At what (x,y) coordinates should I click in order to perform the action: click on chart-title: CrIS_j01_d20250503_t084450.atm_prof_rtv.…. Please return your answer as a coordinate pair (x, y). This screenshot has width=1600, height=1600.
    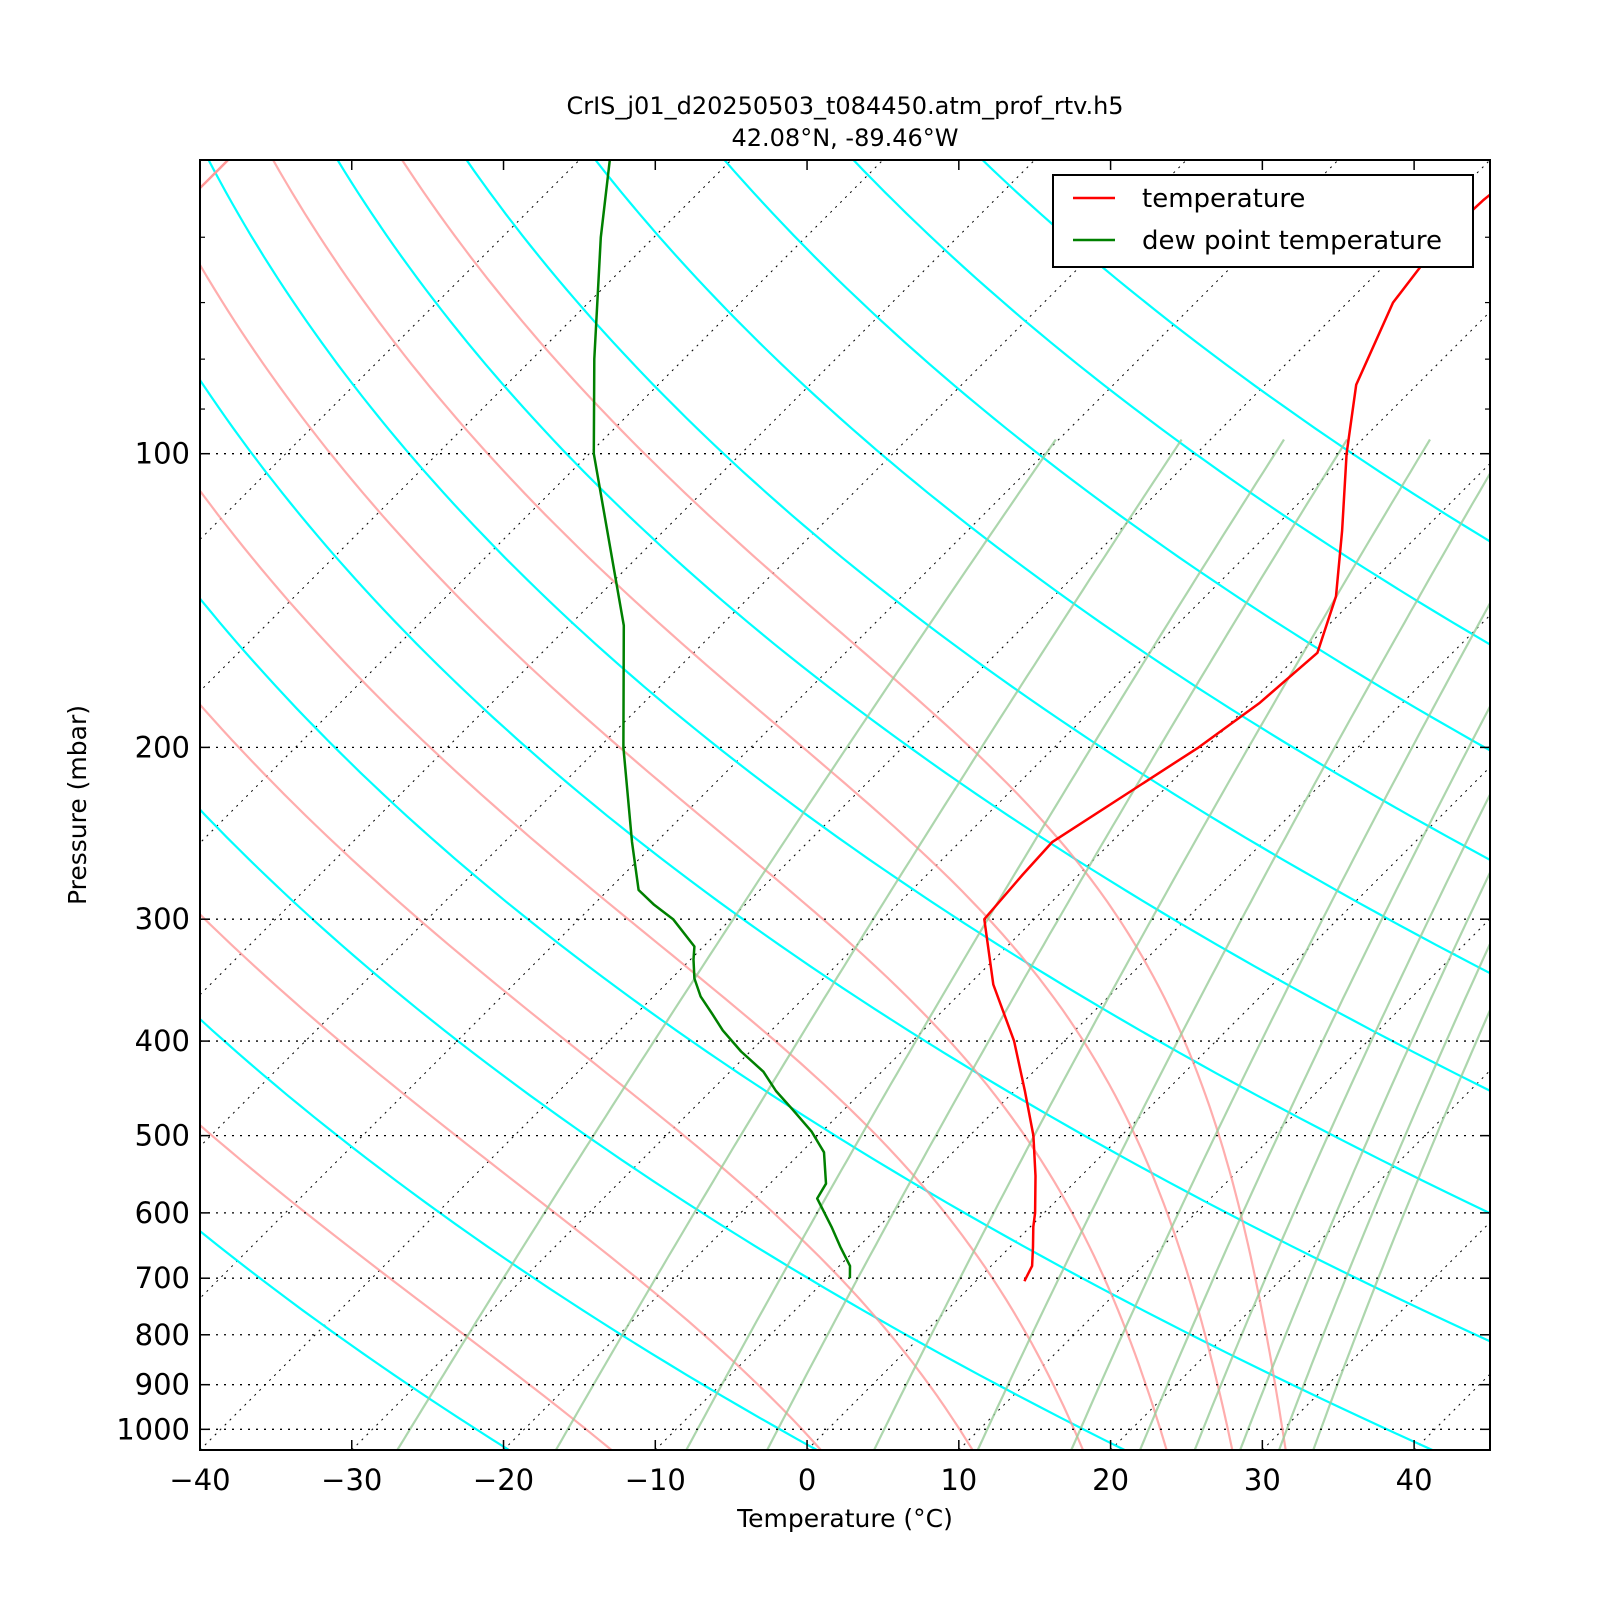
    Looking at the image, I should click on (844, 106).